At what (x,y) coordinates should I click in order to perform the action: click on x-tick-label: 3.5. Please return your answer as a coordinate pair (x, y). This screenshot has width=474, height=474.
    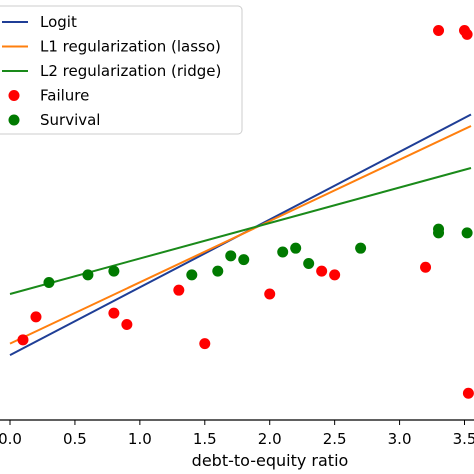
    Looking at the image, I should click on (463, 439).